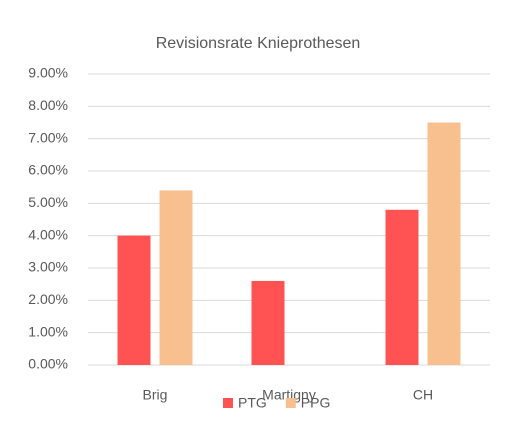 The width and height of the screenshot is (516, 442). Describe the element at coordinates (316, 403) in the screenshot. I see `legend-label: PPG` at that location.